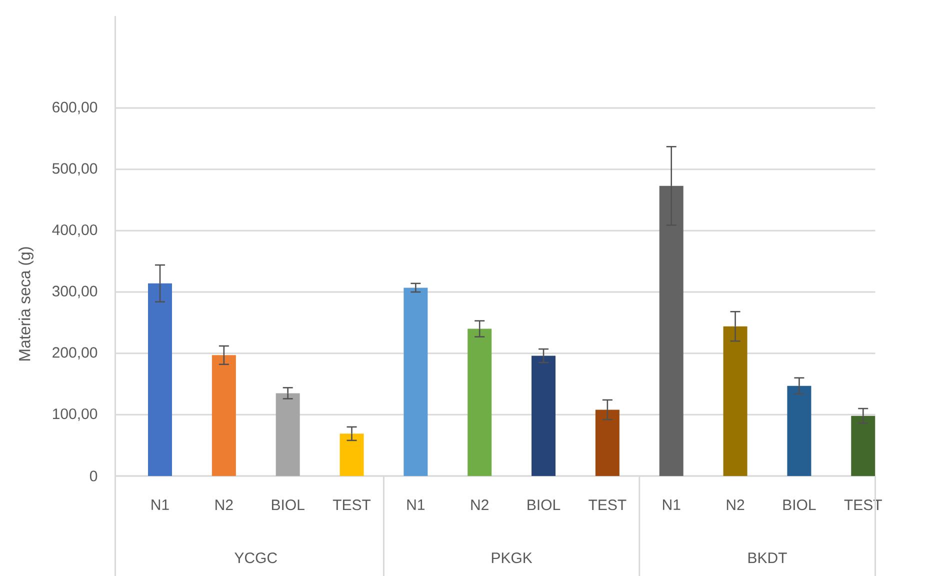 The image size is (941, 576). What do you see at coordinates (26, 303) in the screenshot?
I see `y-axis-title: Materia seca (g)` at bounding box center [26, 303].